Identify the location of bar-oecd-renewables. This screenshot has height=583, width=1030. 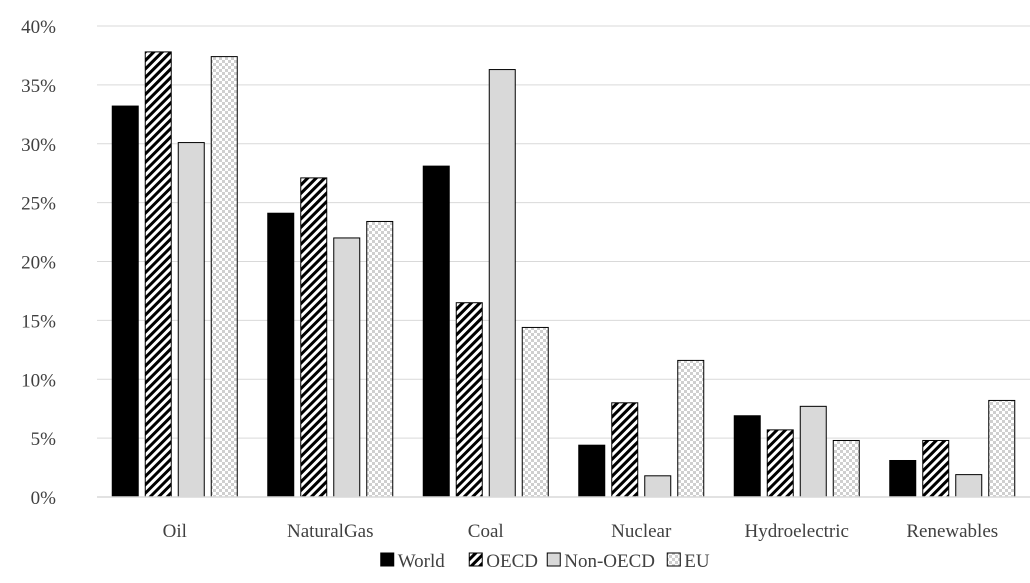
(936, 468).